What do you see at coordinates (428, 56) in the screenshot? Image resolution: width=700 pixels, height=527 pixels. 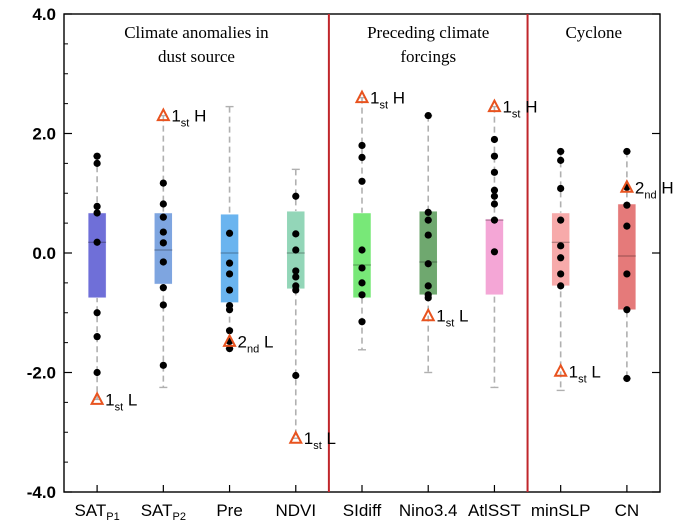 I see `group-title-forcings: forcings` at bounding box center [428, 56].